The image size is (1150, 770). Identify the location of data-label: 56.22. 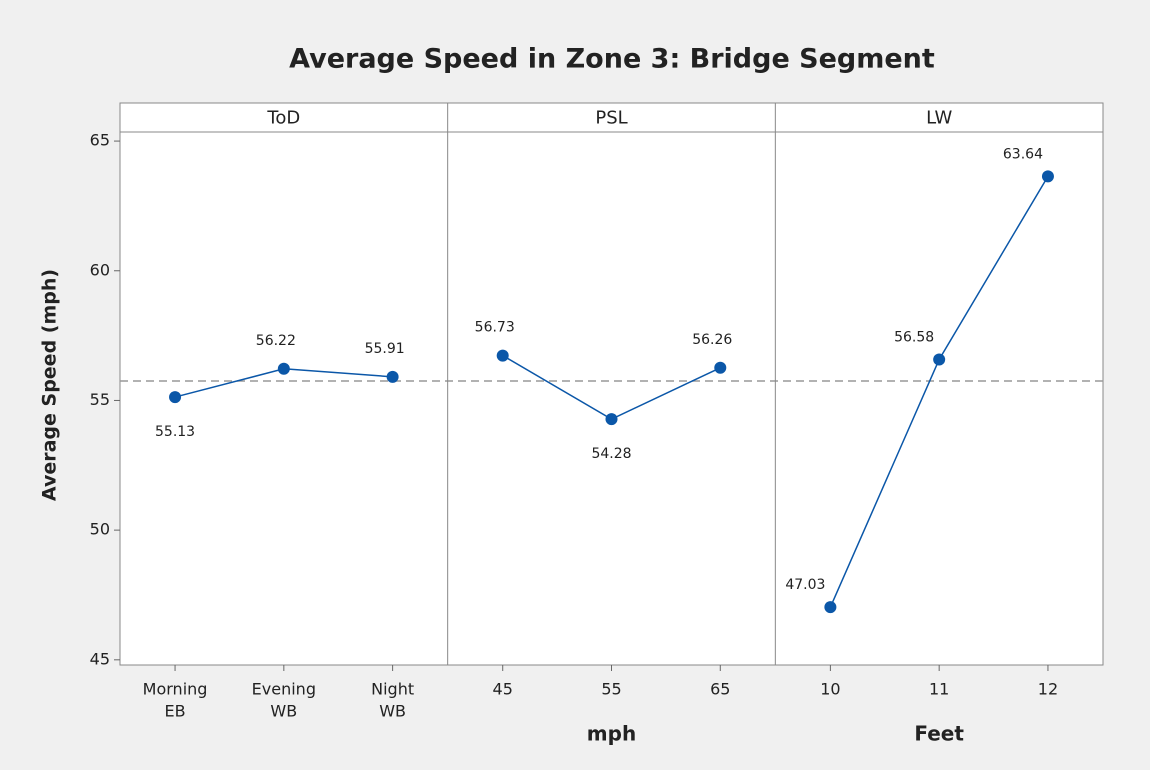
(276, 341).